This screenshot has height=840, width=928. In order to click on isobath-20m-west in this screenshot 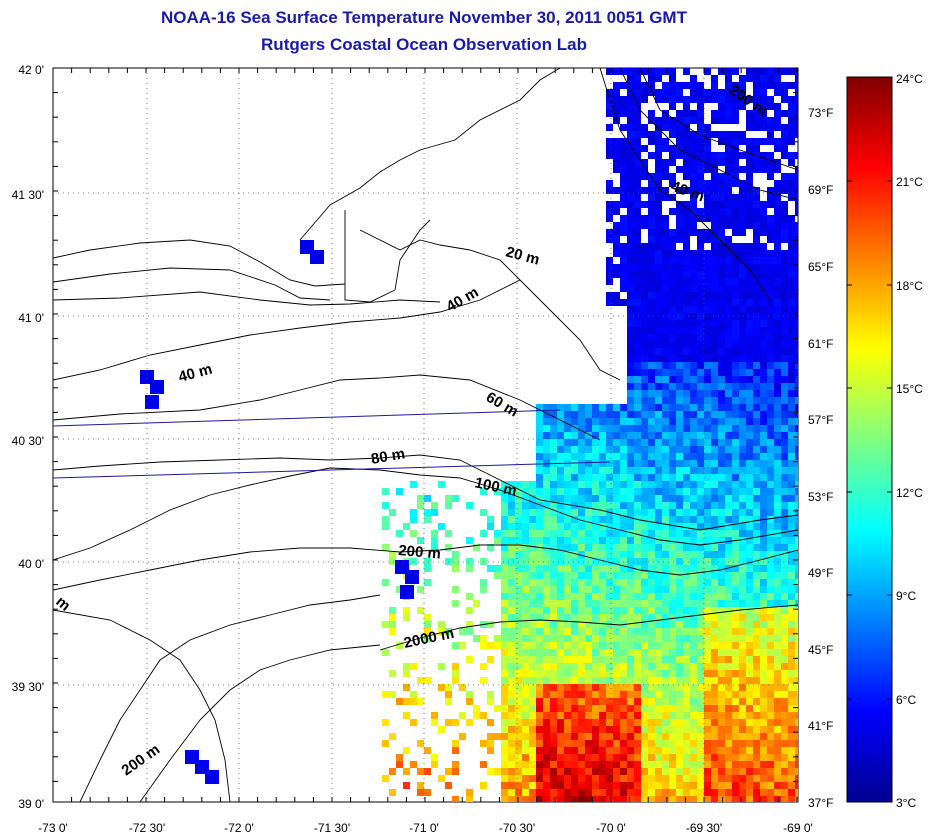, I will do `click(247, 298)`.